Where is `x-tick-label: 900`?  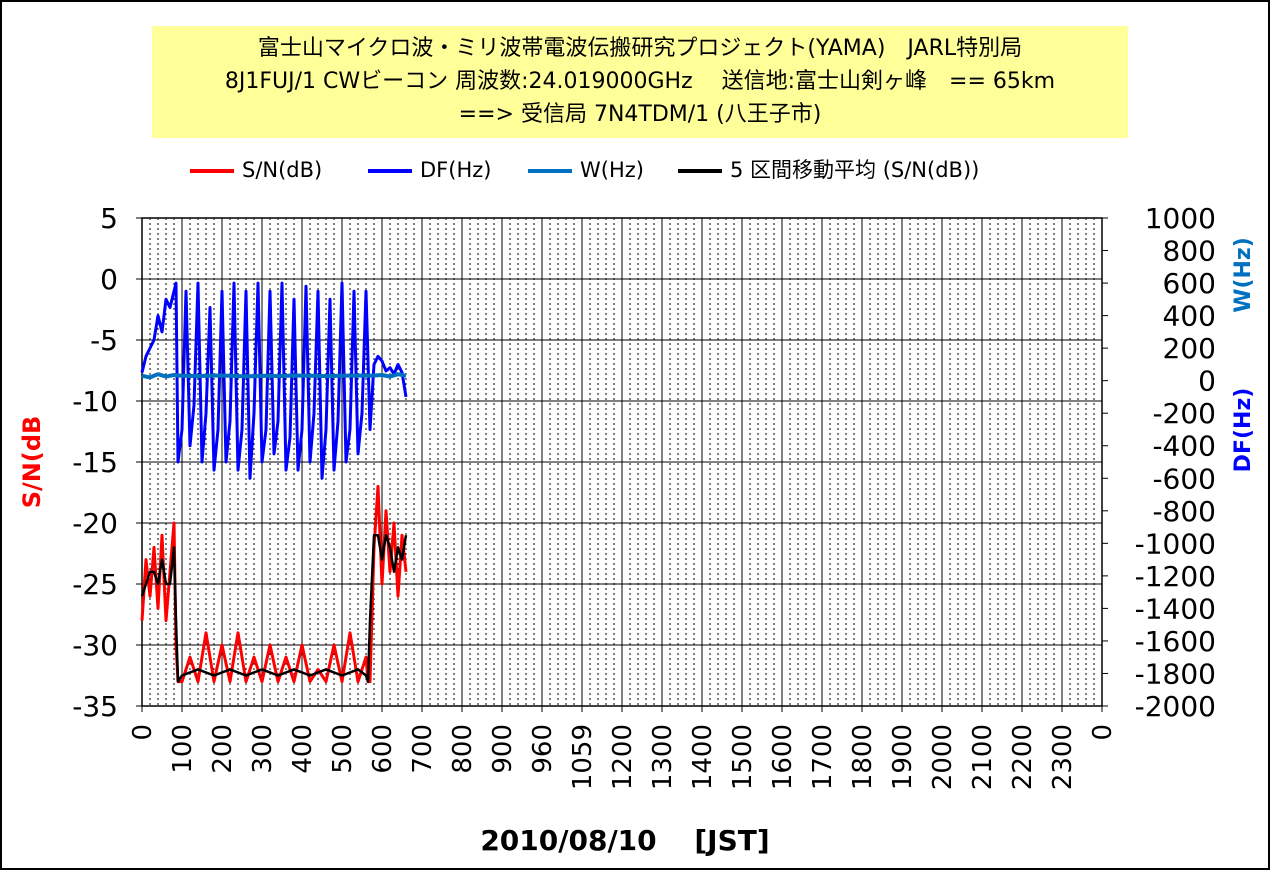
x-tick-label: 900 is located at coordinates (503, 749).